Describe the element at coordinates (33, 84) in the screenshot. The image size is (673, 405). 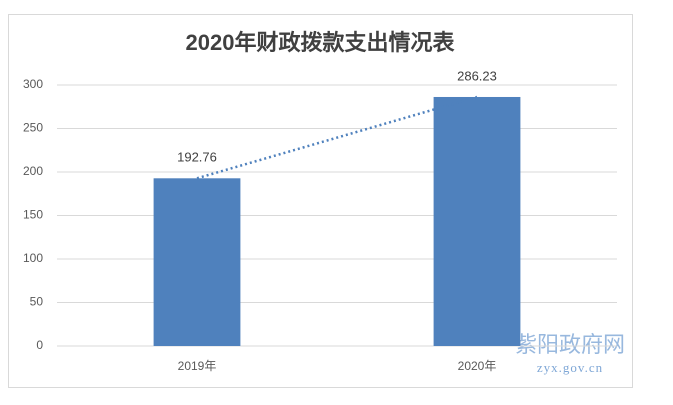
I see `y-tick-label: 300` at that location.